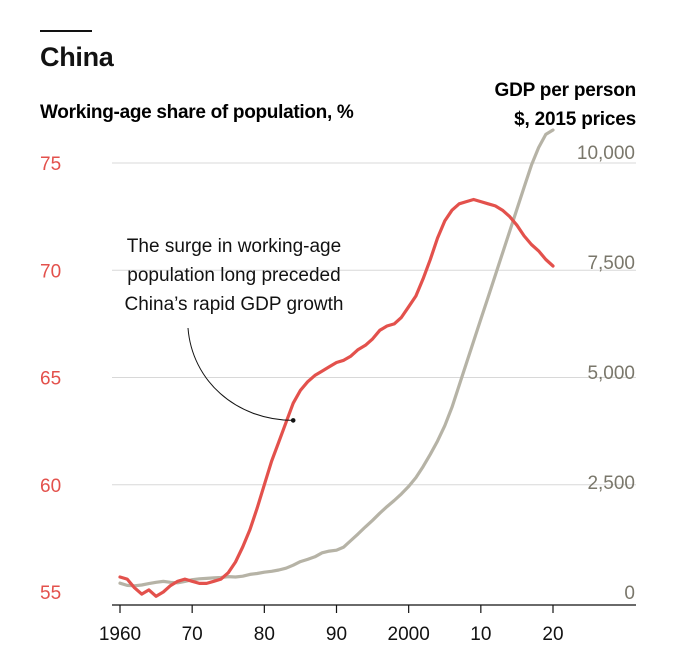 The height and width of the screenshot is (666, 686). I want to click on x-tick-label: 70, so click(192, 634).